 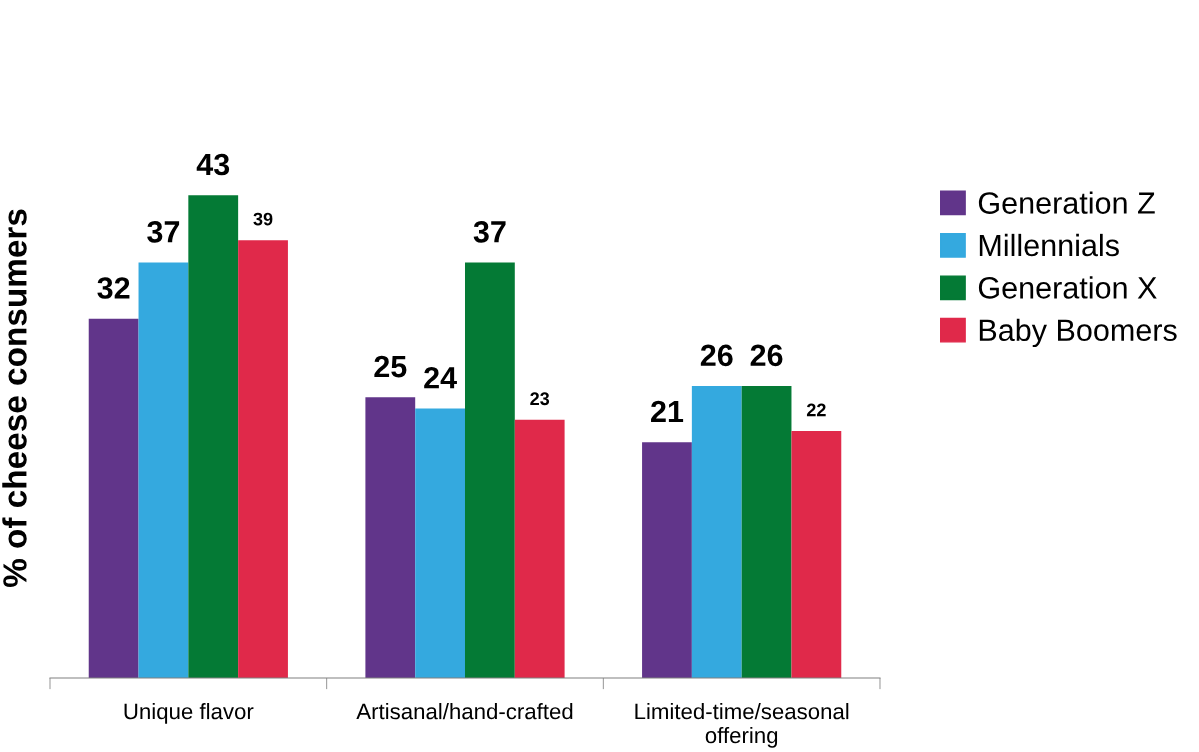 I want to click on data-label: 43, so click(x=213, y=164).